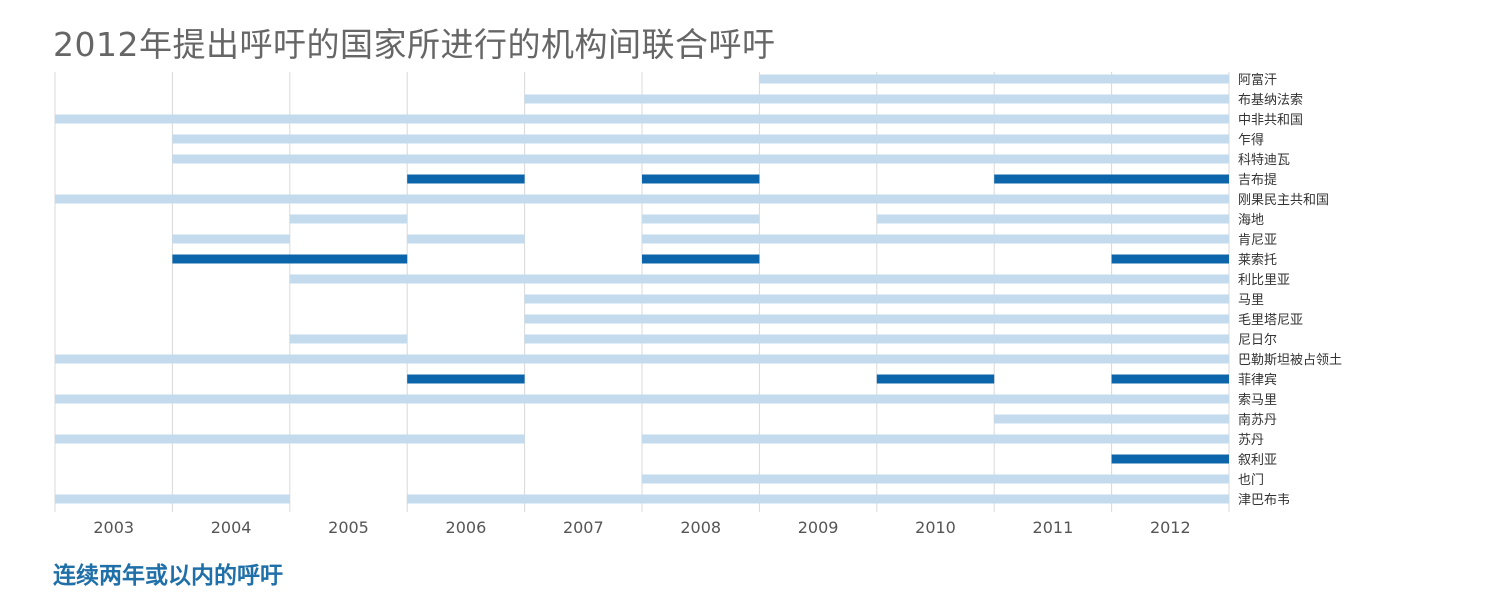  Describe the element at coordinates (113, 527) in the screenshot. I see `year-tick-label: 2003` at that location.